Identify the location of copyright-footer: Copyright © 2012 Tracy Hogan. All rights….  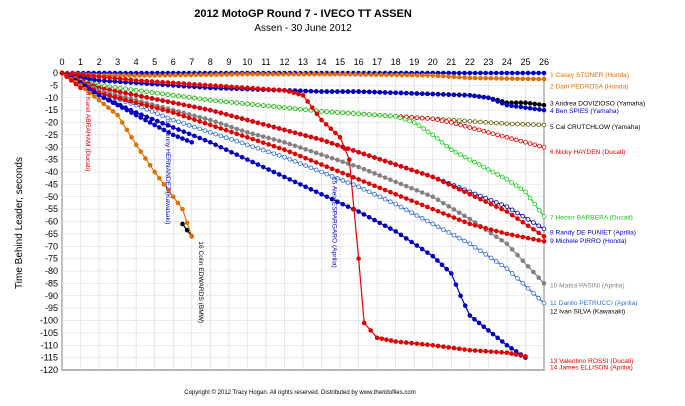
(300, 392).